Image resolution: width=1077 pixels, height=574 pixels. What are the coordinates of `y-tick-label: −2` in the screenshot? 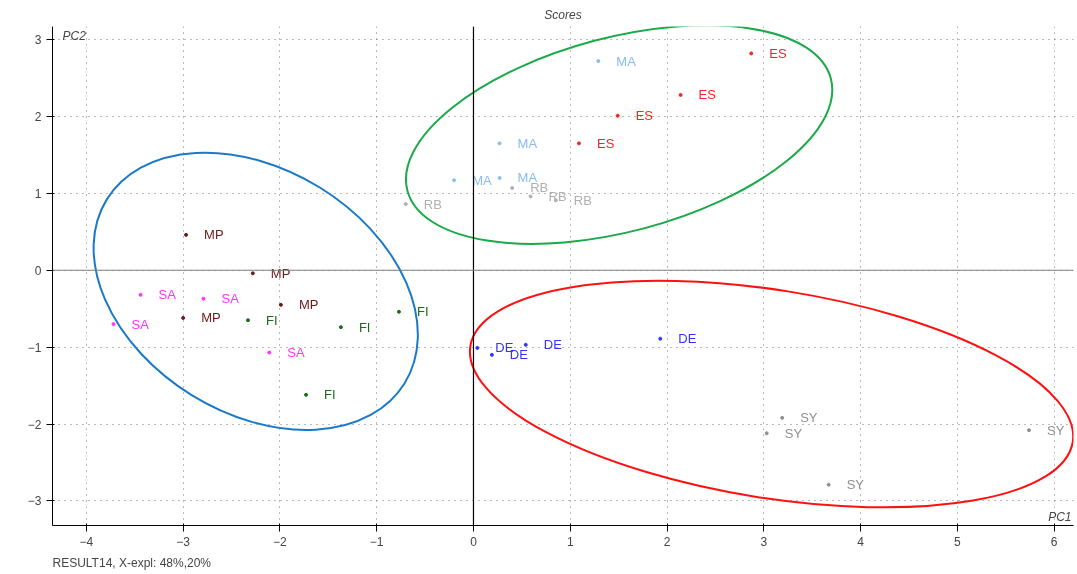 It's located at (34, 424).